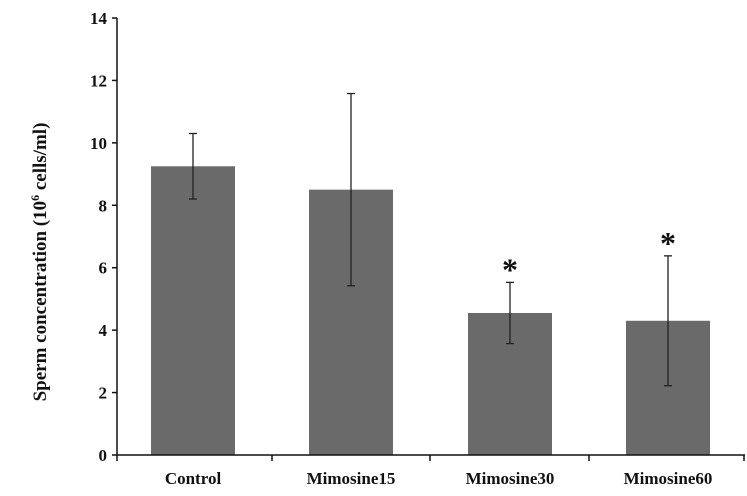 Image resolution: width=747 pixels, height=496 pixels. I want to click on y-axis-title-suffix: cells/ml), so click(40, 159).